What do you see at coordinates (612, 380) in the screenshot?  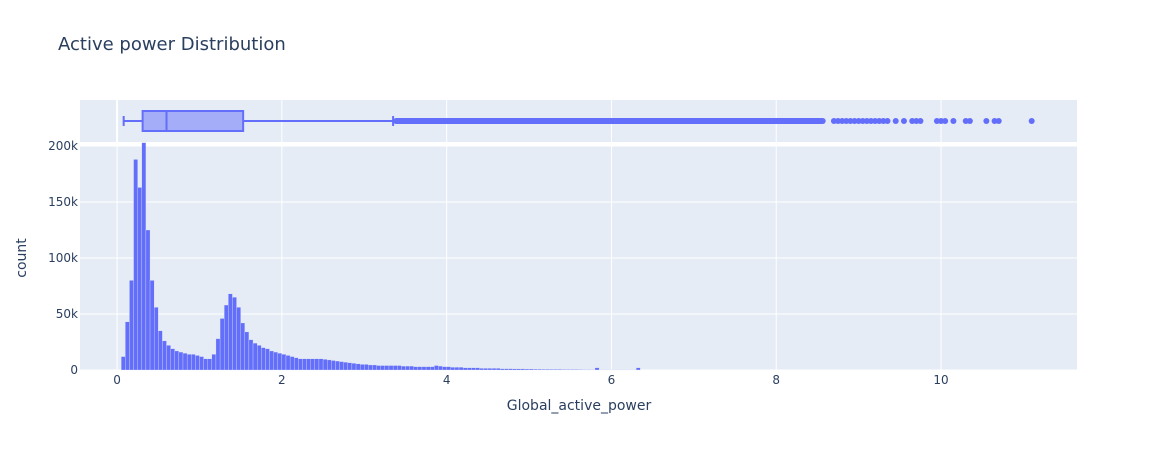 I see `x-tick-label: 6` at bounding box center [612, 380].